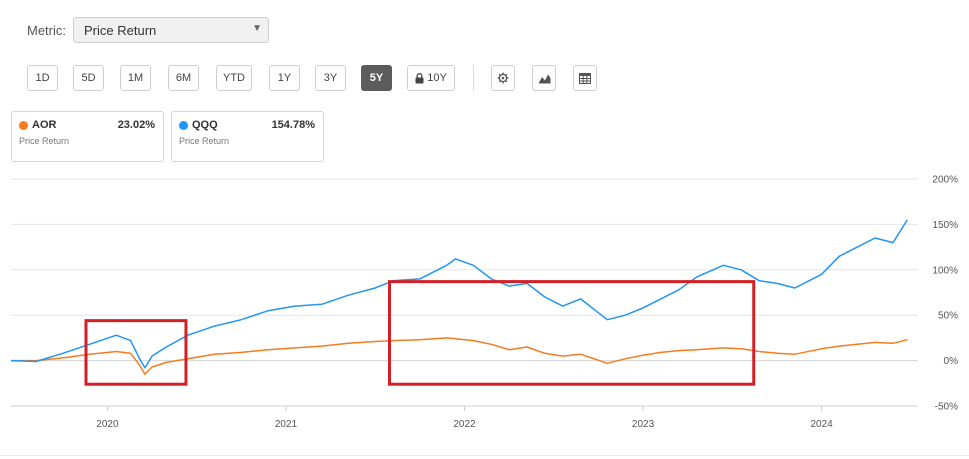 This screenshot has height=459, width=969. I want to click on card-value: 23.02%, so click(136, 125).